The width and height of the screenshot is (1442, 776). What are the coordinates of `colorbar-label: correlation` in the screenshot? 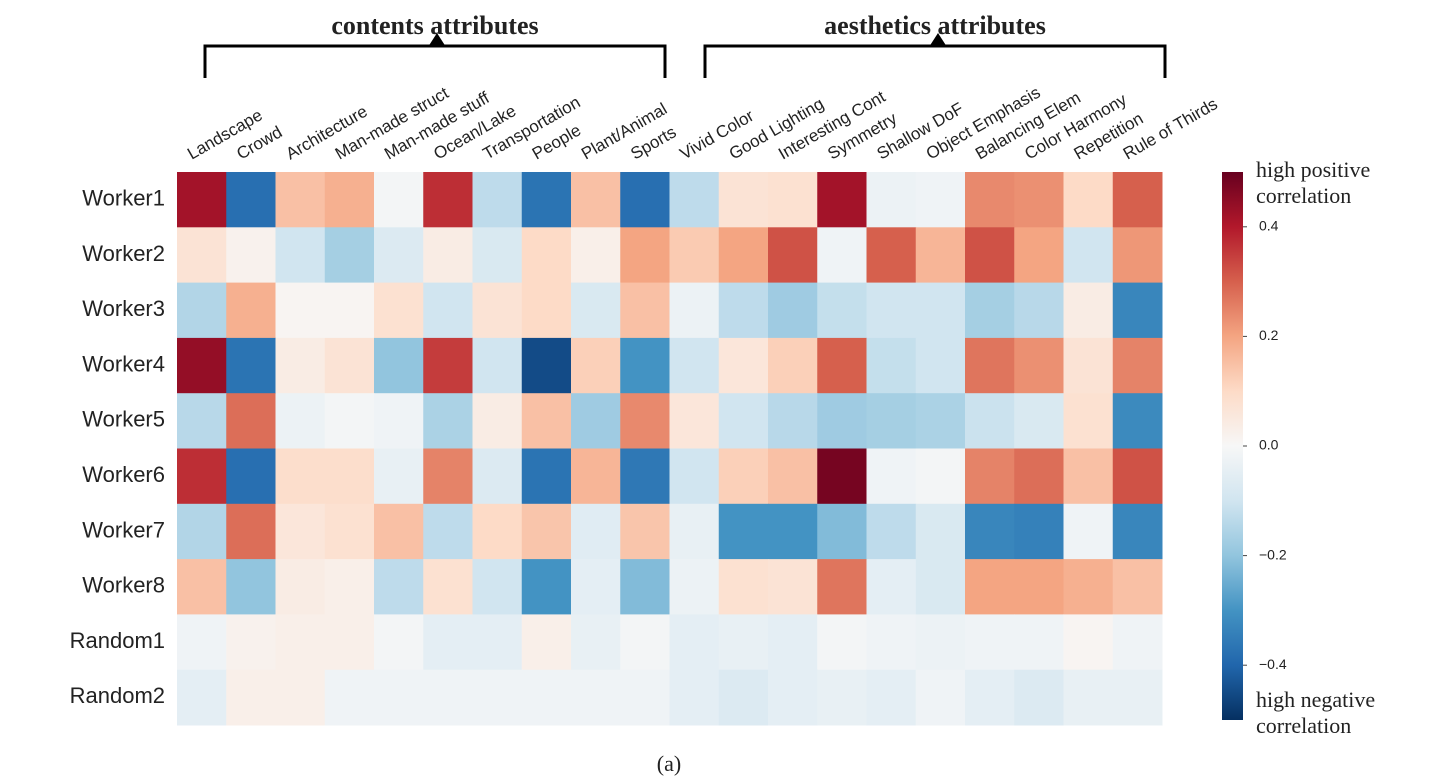 It's located at (1303, 195).